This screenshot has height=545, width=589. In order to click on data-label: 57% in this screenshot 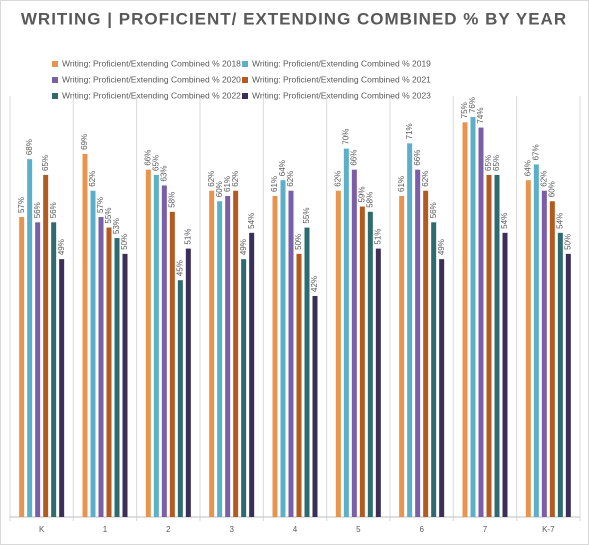, I will do `click(100, 205)`.